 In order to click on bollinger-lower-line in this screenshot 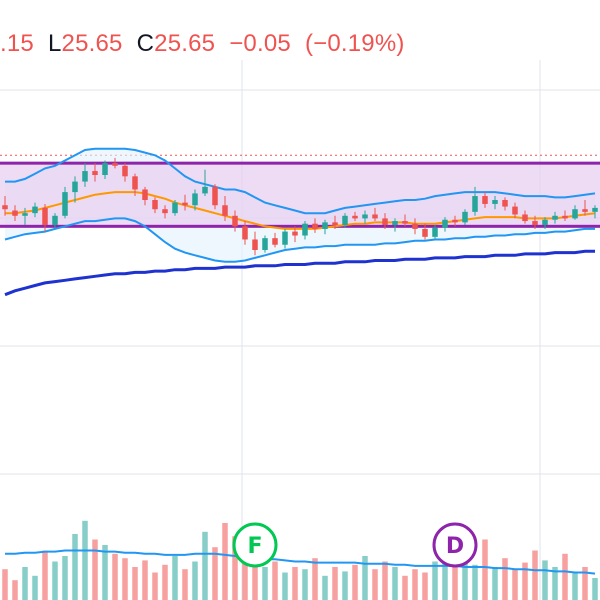, I will do `click(299, 240)`.